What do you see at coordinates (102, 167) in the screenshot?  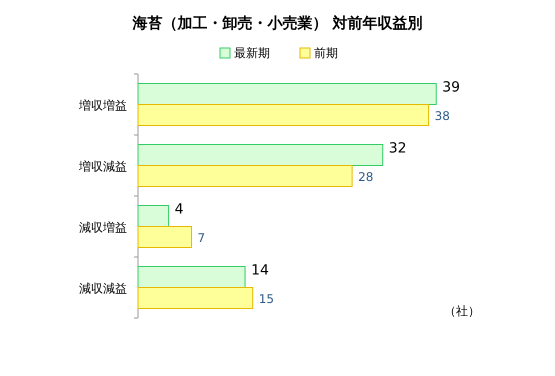 I see `y-tick-label: 増収減益` at bounding box center [102, 167].